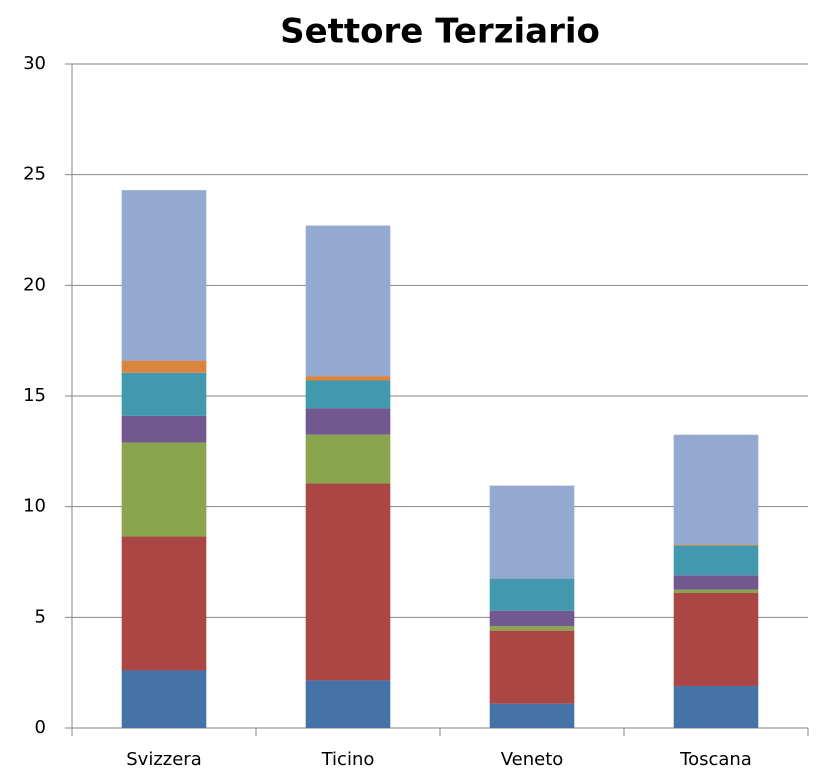  I want to click on x-tick-label: Veneto, so click(532, 759).